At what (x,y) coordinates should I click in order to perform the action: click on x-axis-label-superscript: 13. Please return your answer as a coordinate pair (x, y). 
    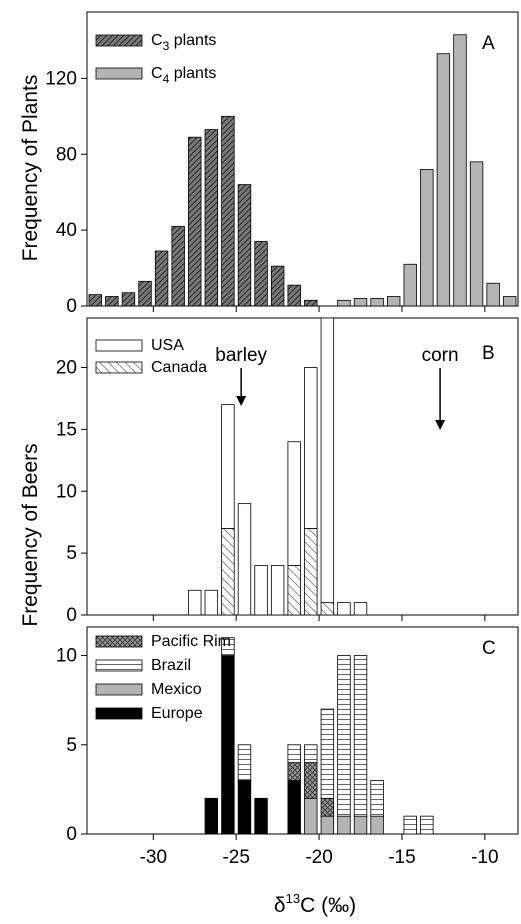
    Looking at the image, I should click on (293, 898).